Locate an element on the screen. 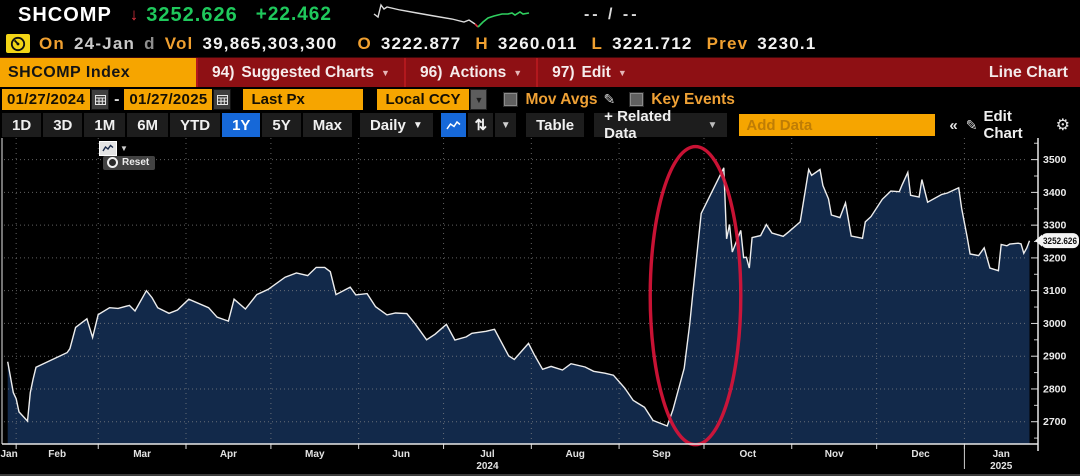  menu-item-label: Edit is located at coordinates (596, 72).